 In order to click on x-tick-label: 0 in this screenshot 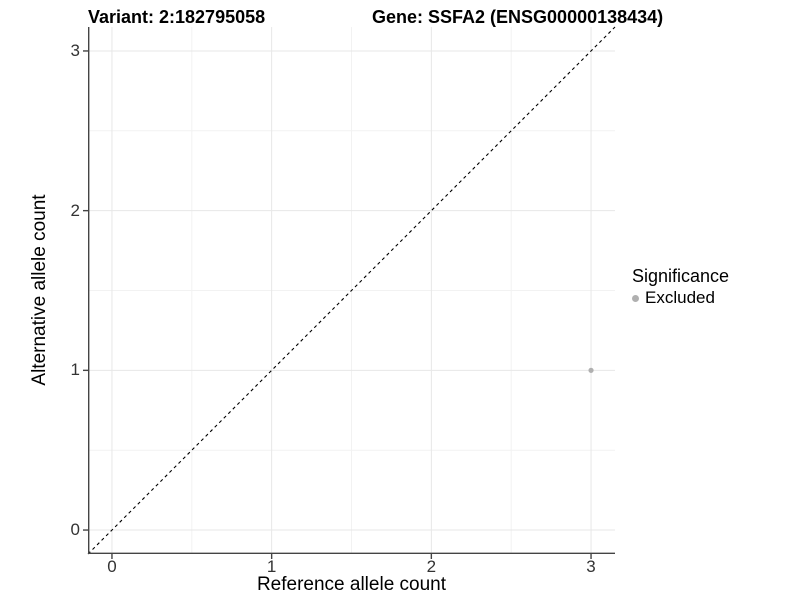, I will do `click(112, 566)`.